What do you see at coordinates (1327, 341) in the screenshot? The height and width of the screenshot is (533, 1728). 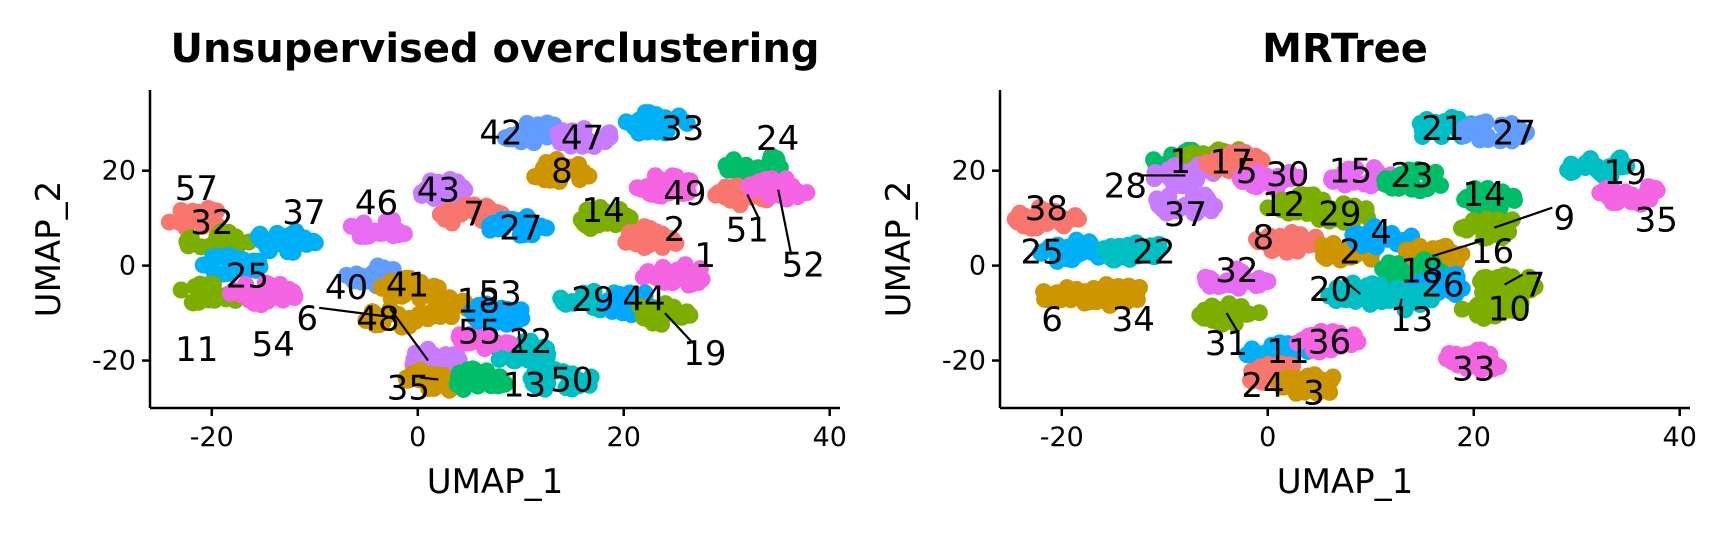 I see `cluster-36-points` at bounding box center [1327, 341].